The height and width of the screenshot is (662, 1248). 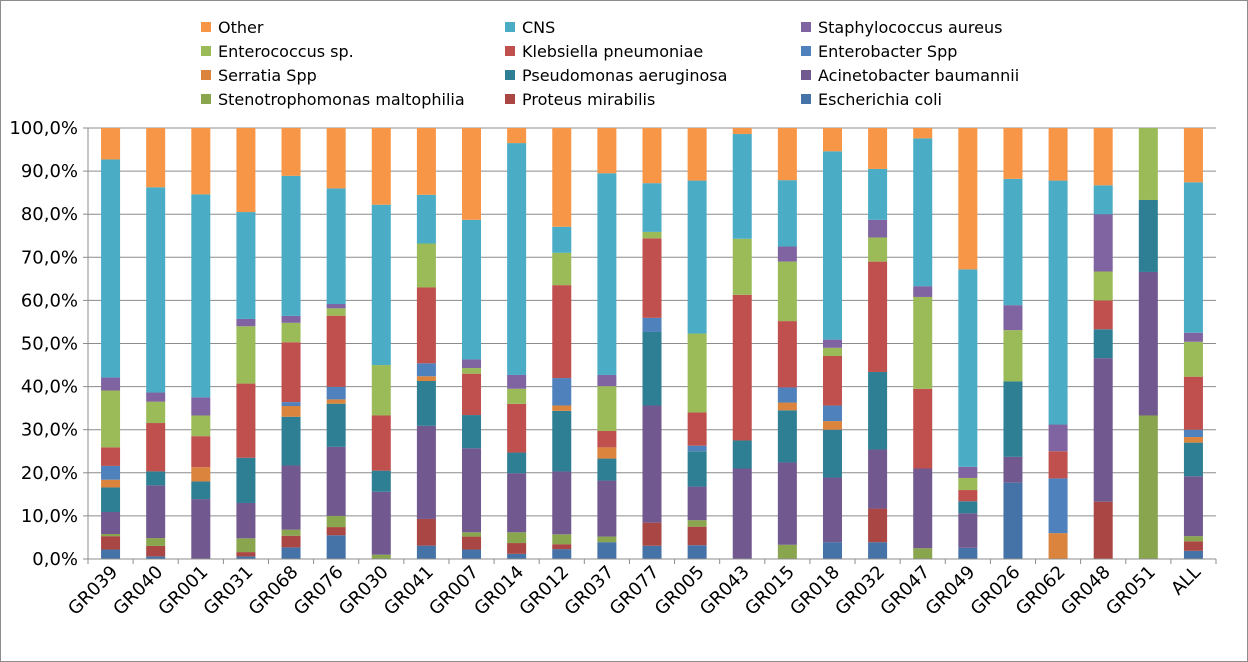 I want to click on x-tick-label-gr032: GR032, so click(x=860, y=591).